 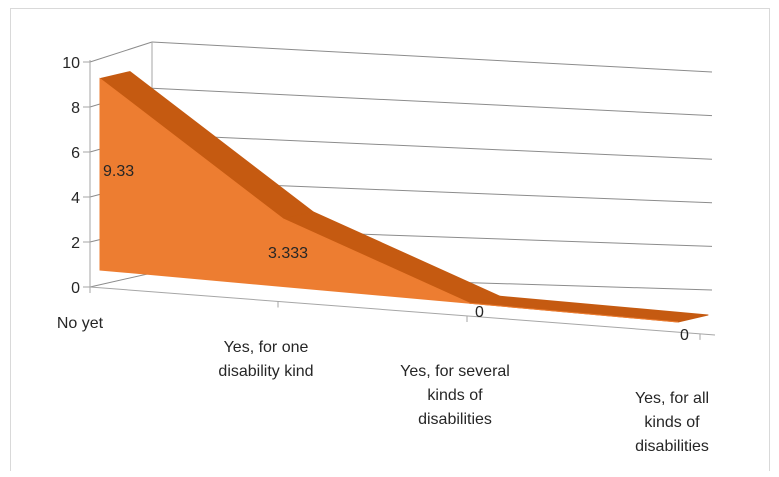 What do you see at coordinates (80, 323) in the screenshot?
I see `x-category-label-0: No yet` at bounding box center [80, 323].